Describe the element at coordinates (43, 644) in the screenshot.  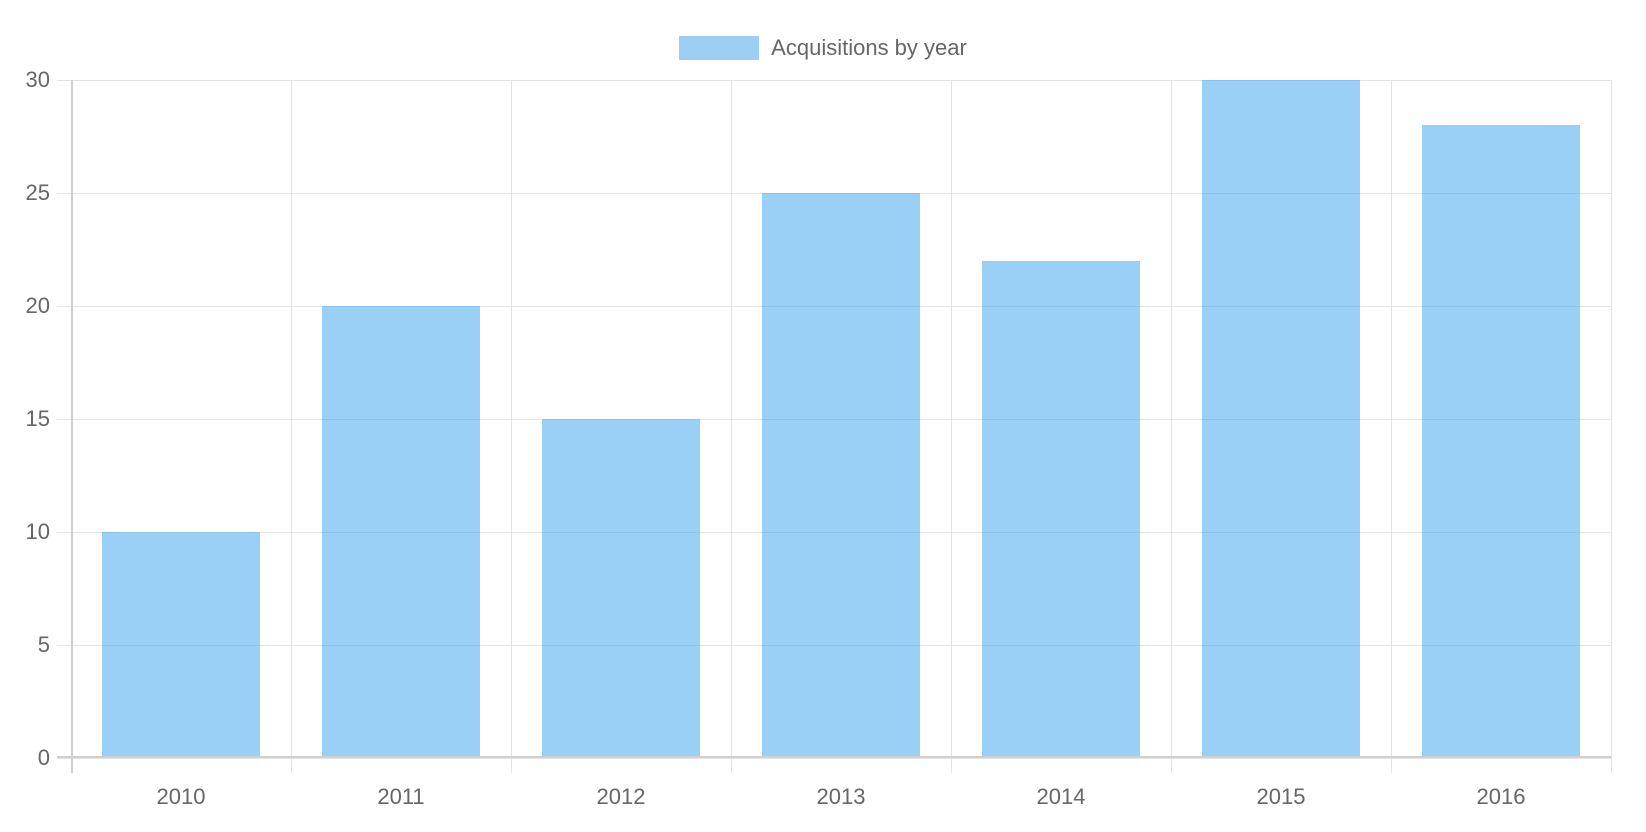
I see `y-tick-label: 5` at that location.